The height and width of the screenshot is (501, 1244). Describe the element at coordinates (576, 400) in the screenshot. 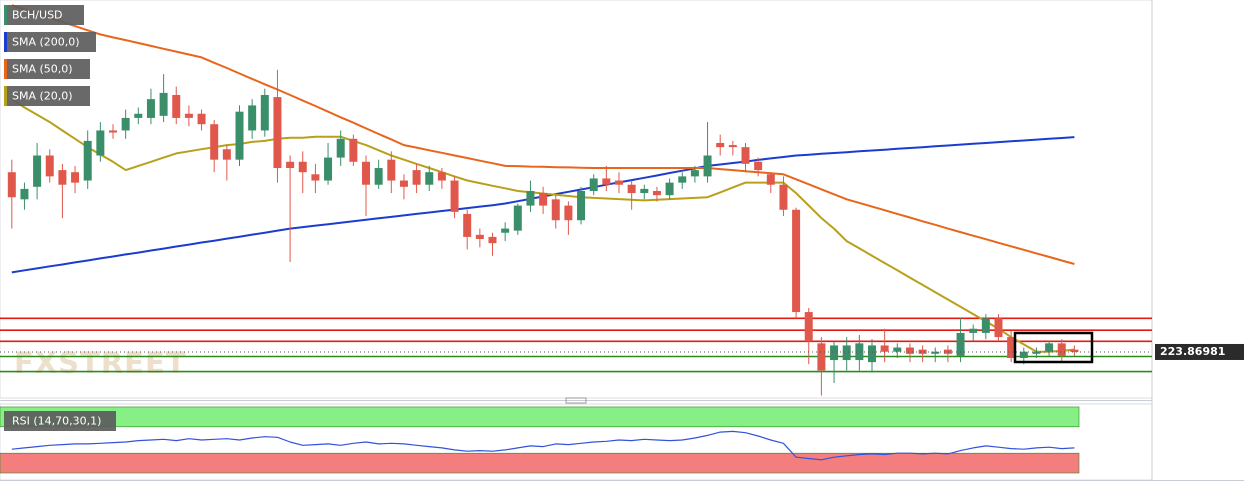

I see `pane-handle` at that location.